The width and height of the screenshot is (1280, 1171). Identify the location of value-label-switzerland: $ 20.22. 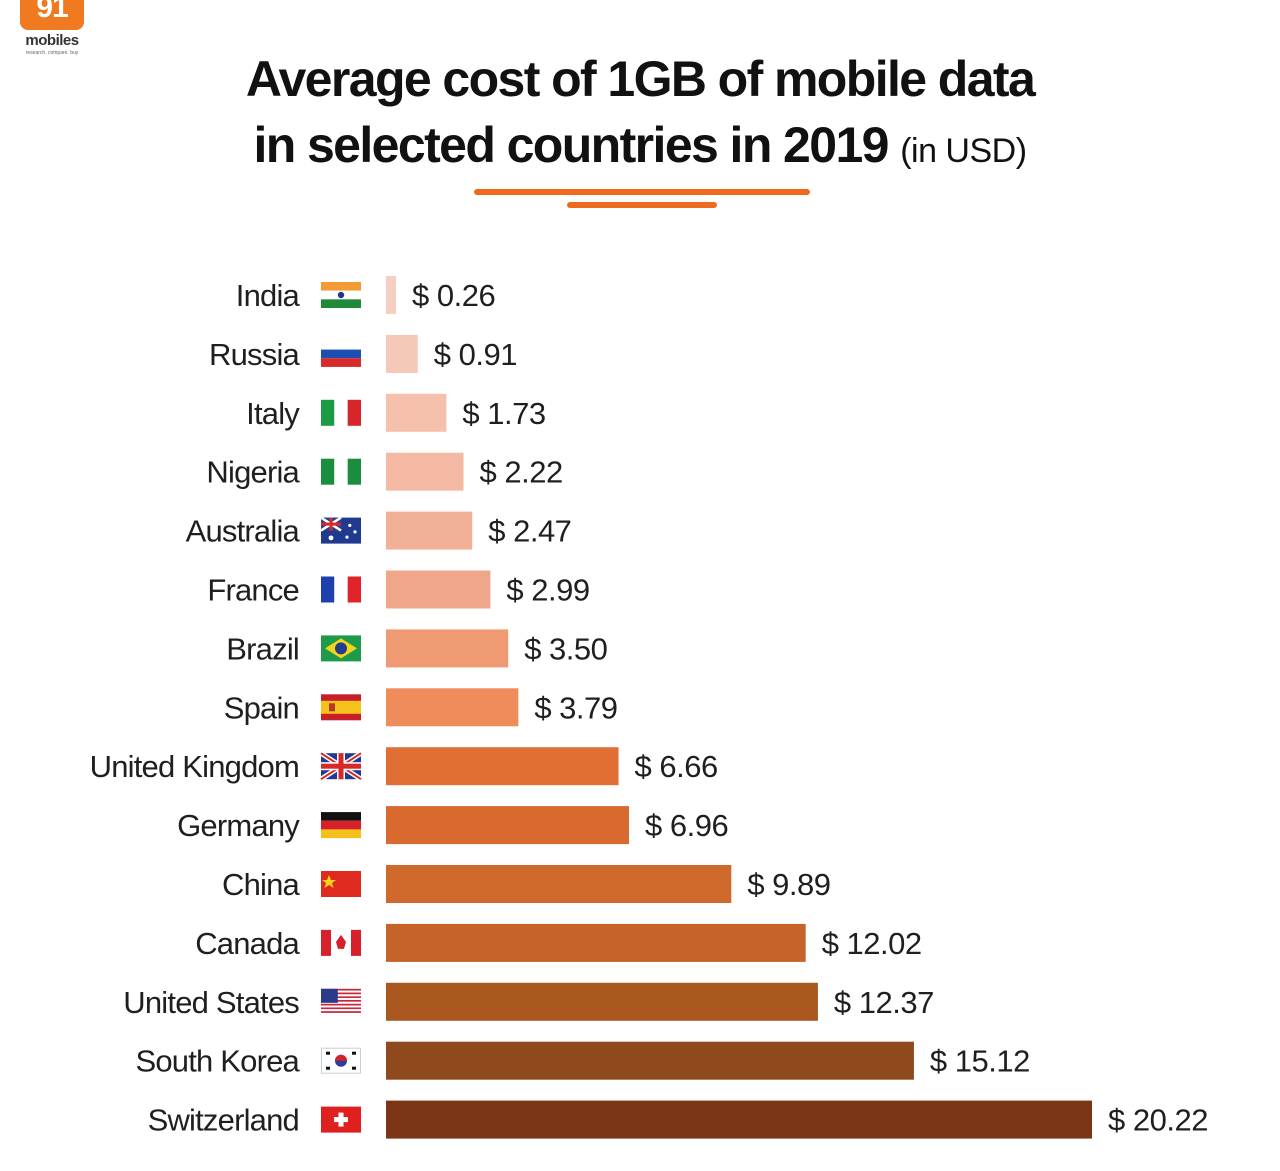
(1158, 1120).